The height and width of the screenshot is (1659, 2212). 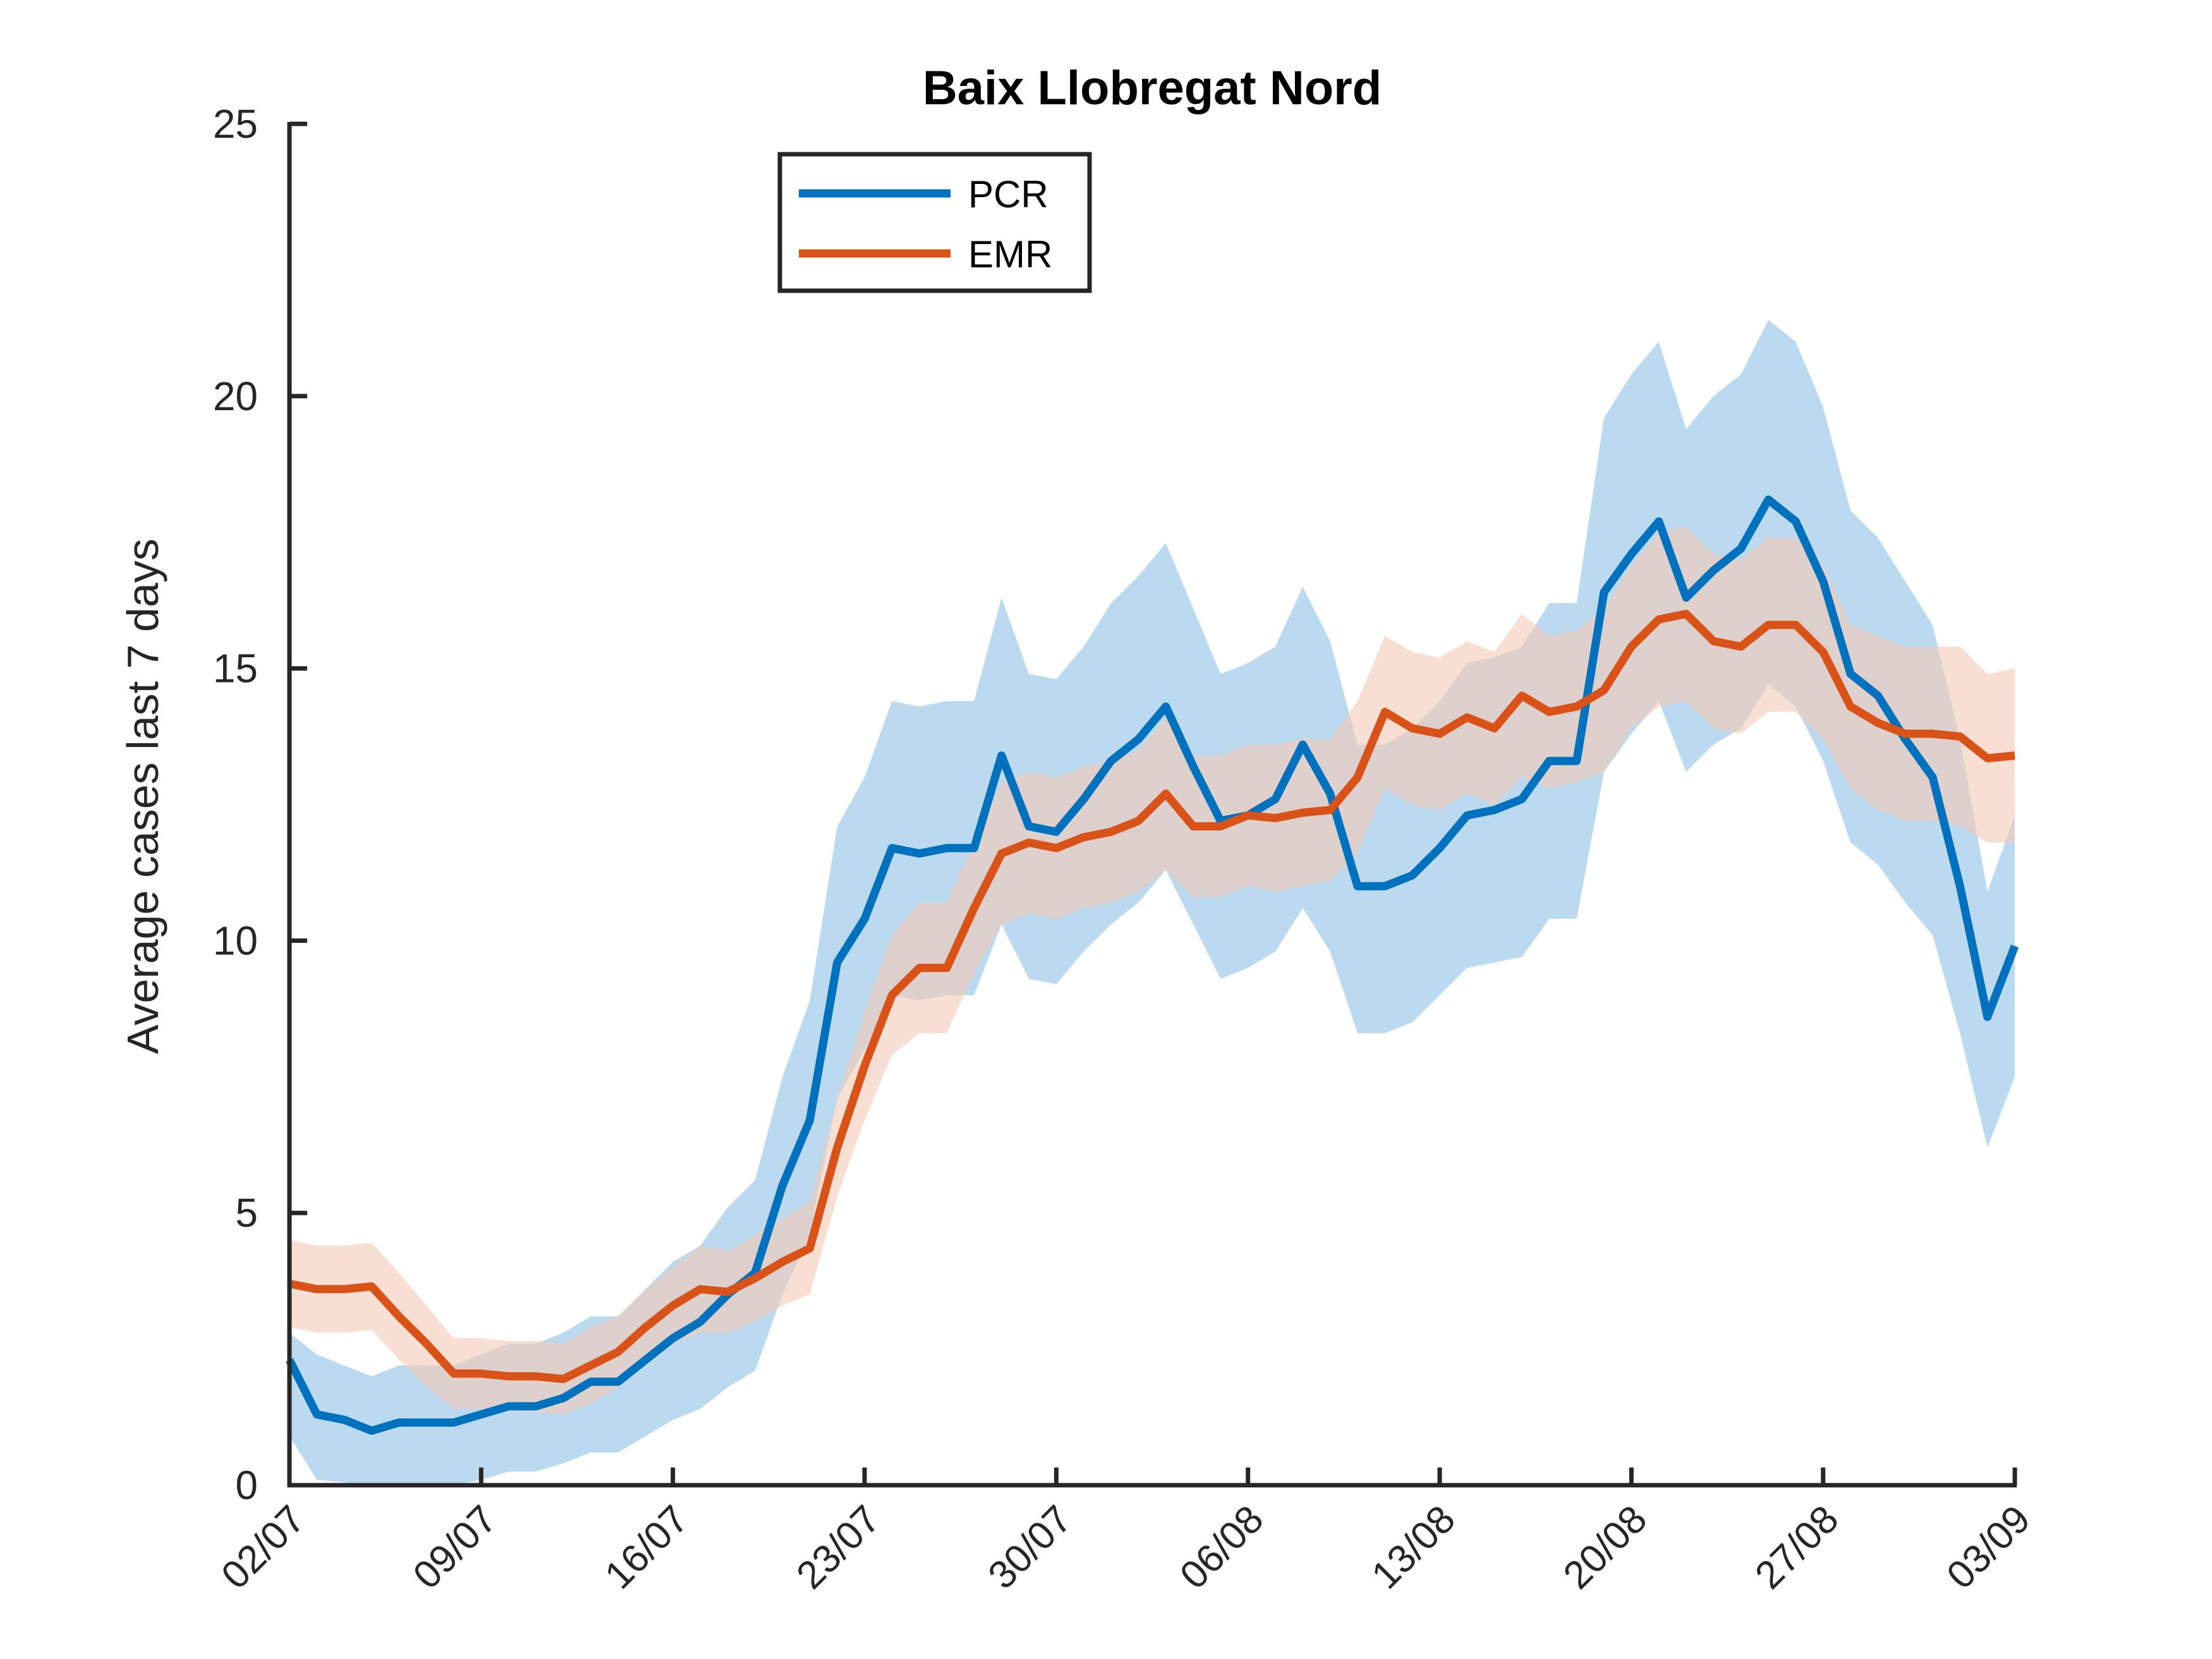 I want to click on x-tick-label: 20/08, so click(x=1605, y=1547).